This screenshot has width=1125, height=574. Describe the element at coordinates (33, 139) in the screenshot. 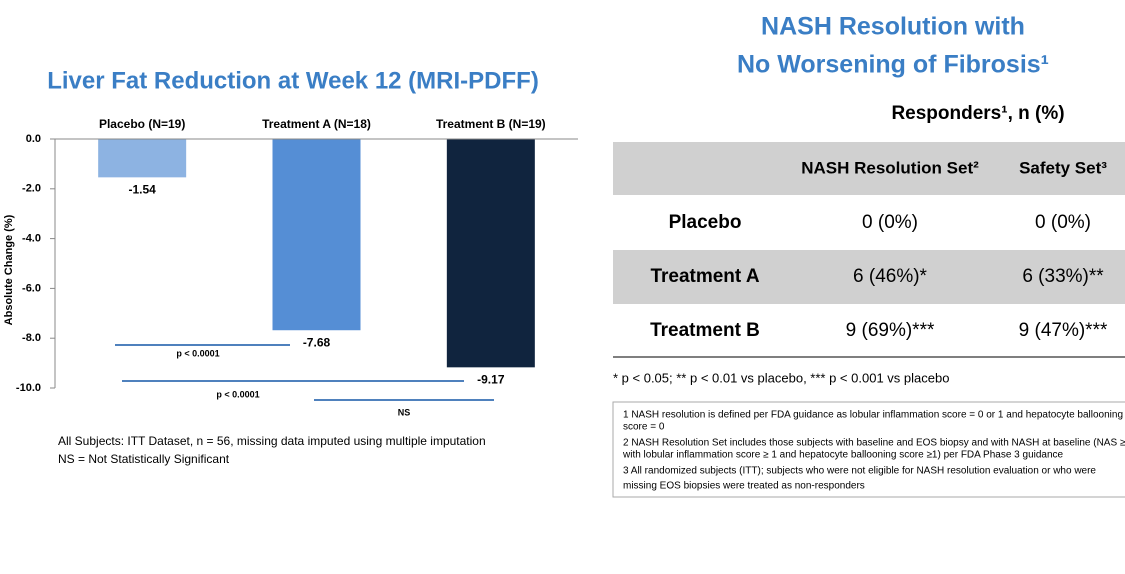

I see `y-tick-label: 0.0` at that location.